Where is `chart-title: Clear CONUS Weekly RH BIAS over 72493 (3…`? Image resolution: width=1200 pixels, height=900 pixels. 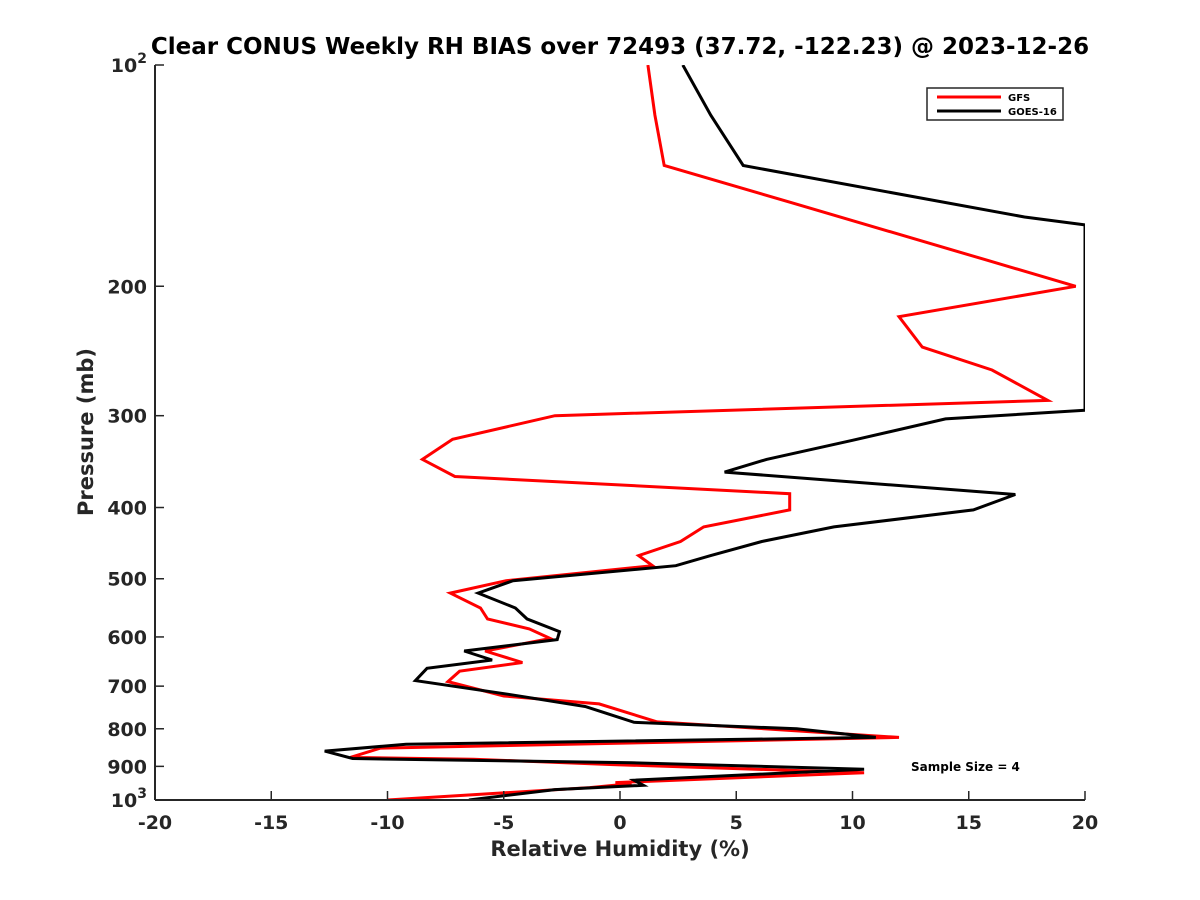 chart-title: Clear CONUS Weekly RH BIAS over 72493 (3… is located at coordinates (620, 47).